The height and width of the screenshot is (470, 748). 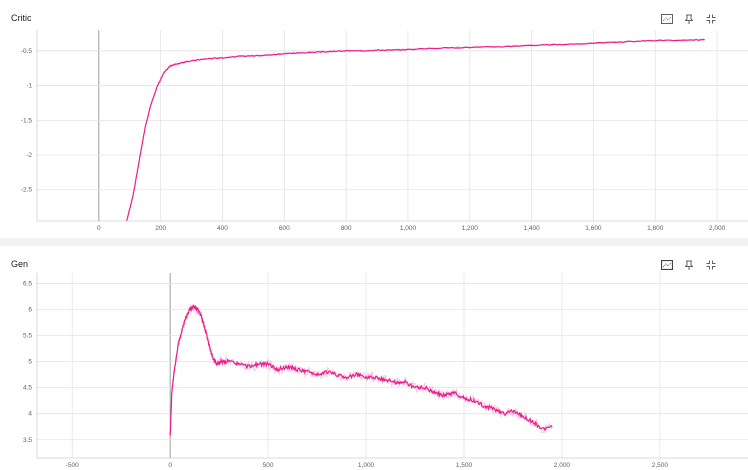 I want to click on x-tick-label: 500, so click(x=268, y=465).